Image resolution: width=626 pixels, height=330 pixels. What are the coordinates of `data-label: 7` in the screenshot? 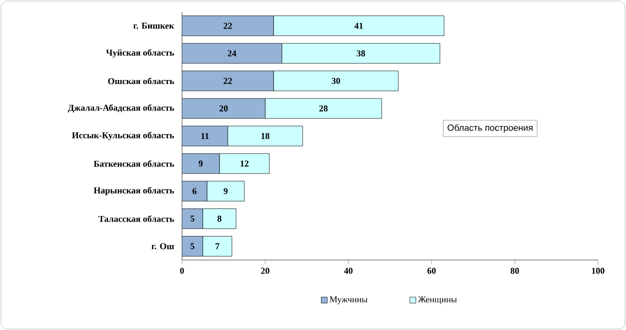 It's located at (218, 246).